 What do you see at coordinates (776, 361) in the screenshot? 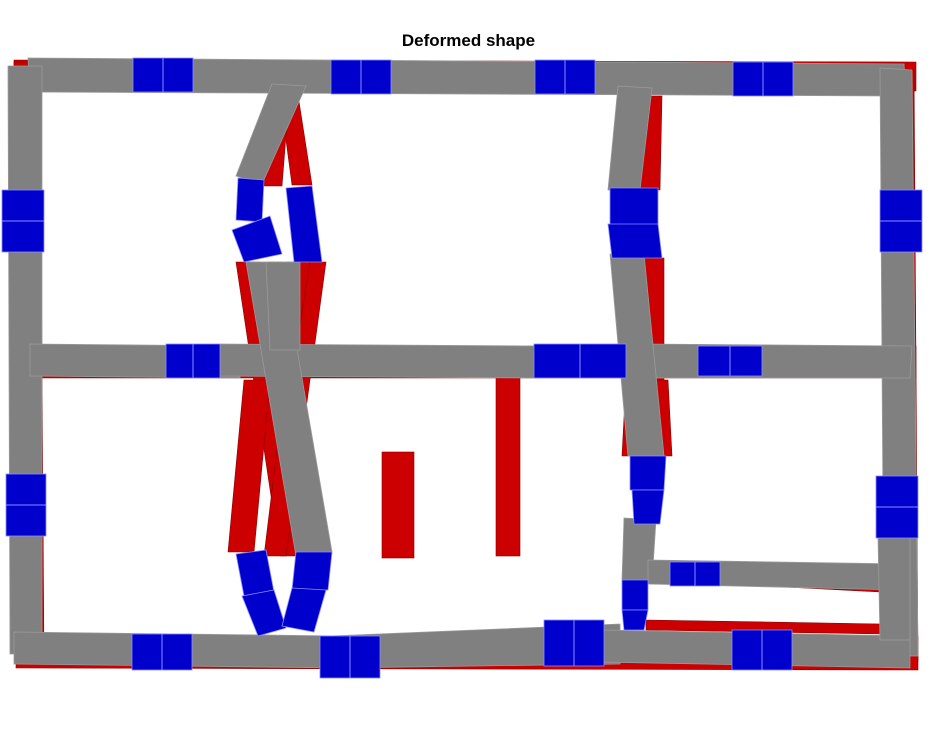
I see `def-mid-beam-right` at bounding box center [776, 361].